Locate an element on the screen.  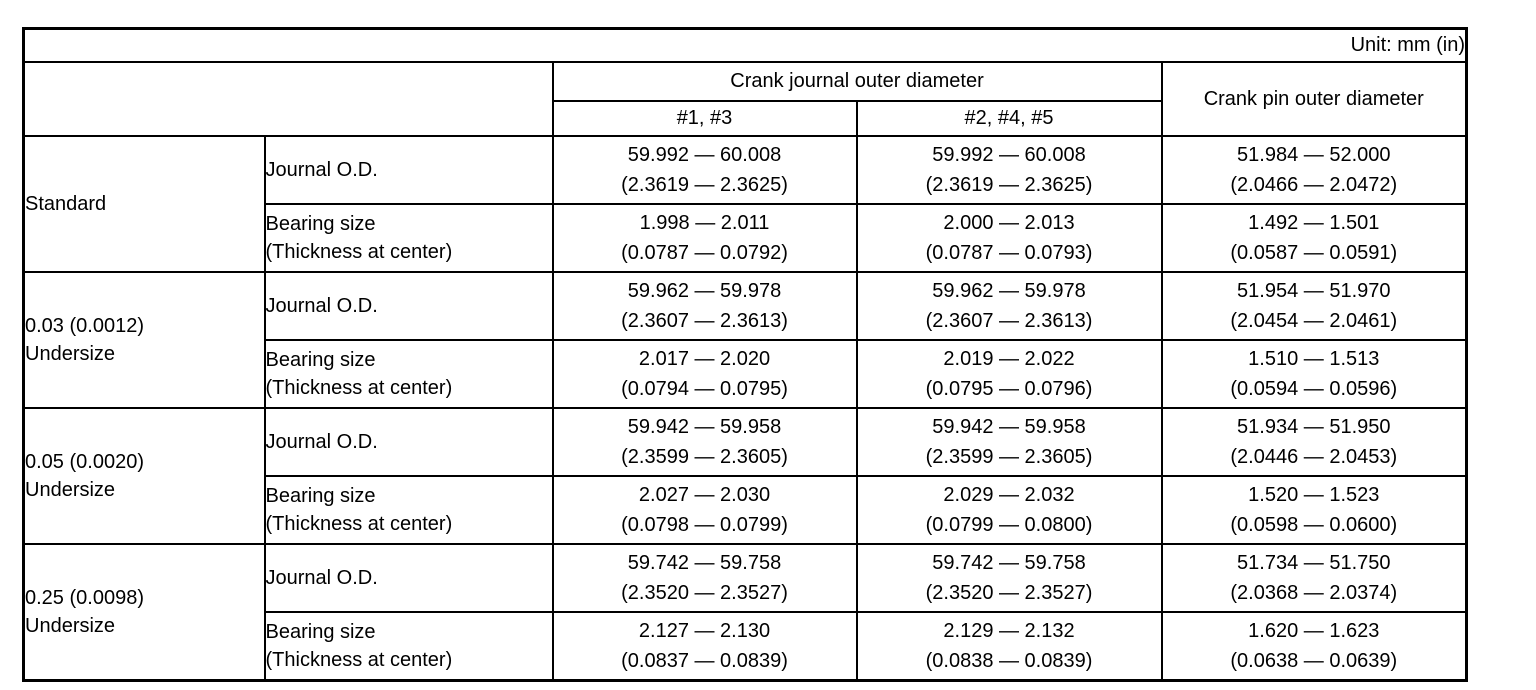
header-journal-col-2-4-5: #2, #4, #5 is located at coordinates (1009, 118).